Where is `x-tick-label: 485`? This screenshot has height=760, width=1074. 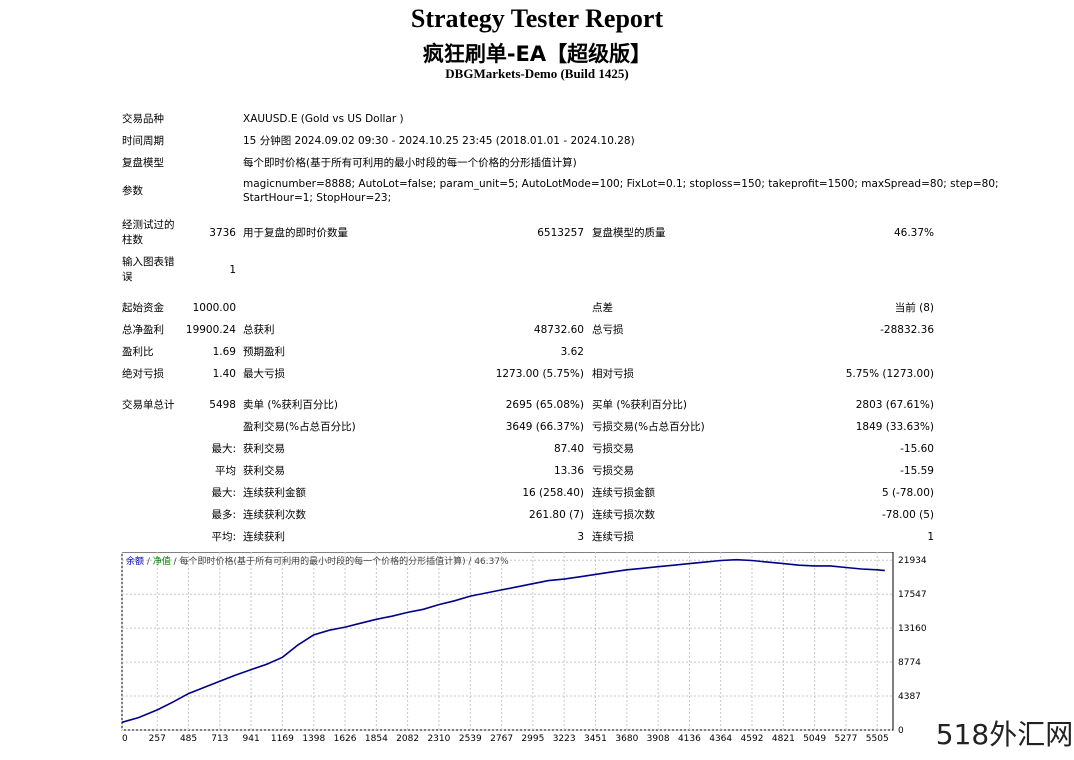
x-tick-label: 485 is located at coordinates (188, 739).